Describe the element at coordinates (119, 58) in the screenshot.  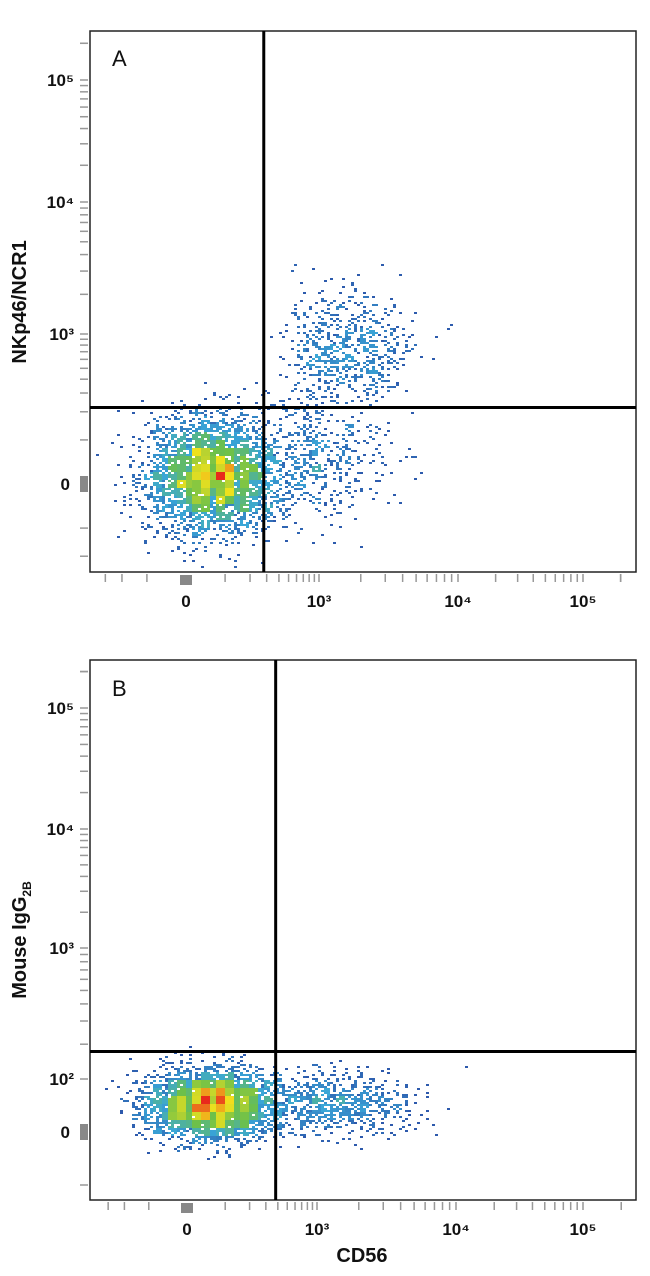
I see `panel-label-a: A` at that location.